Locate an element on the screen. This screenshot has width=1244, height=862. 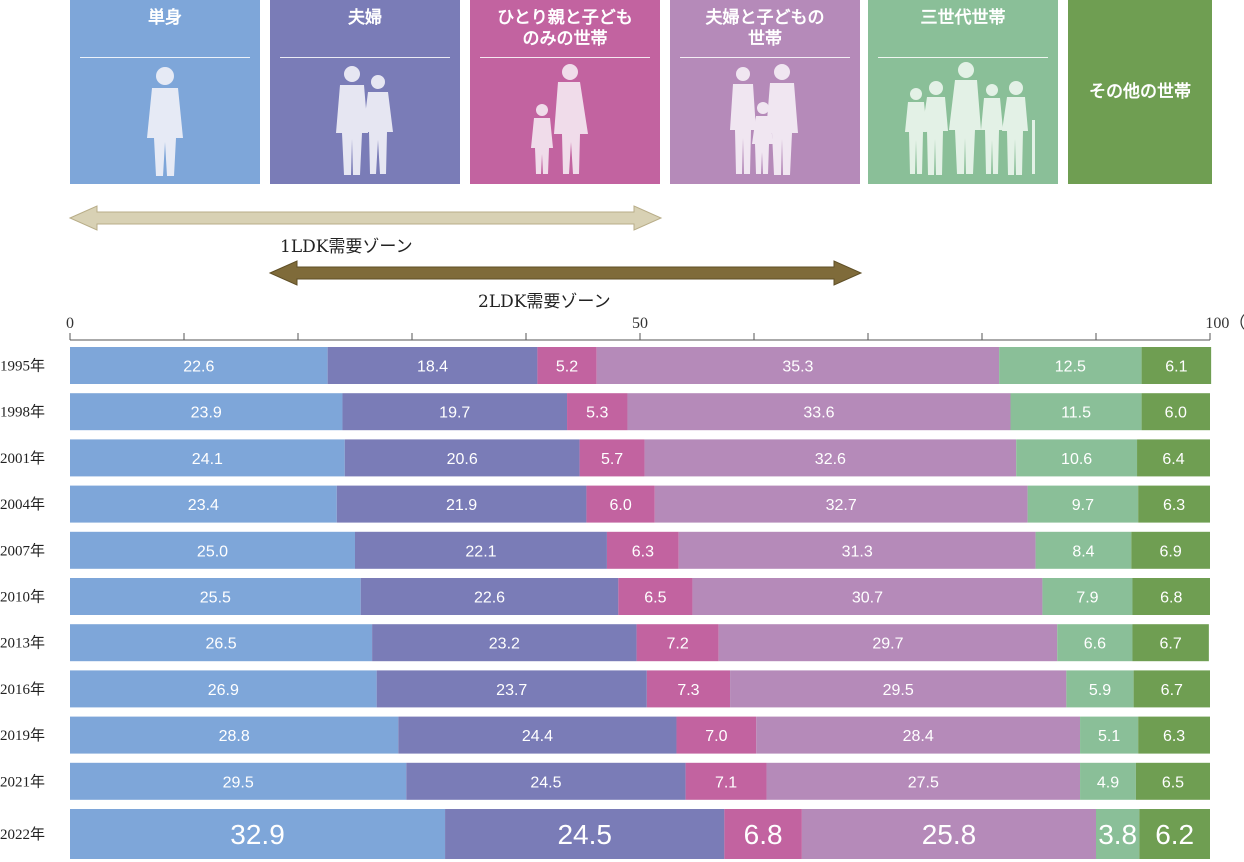
bar-value-label: 21.9 is located at coordinates (461, 505).